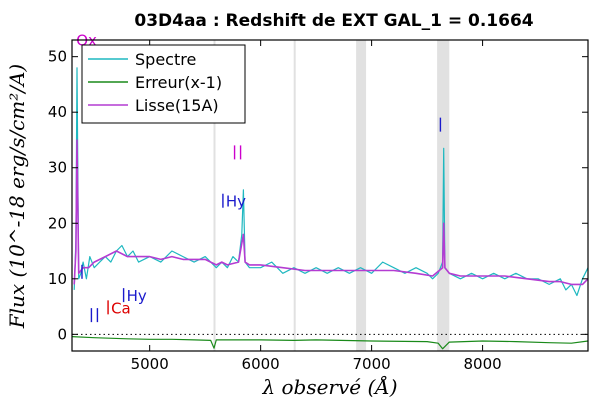  Describe the element at coordinates (165, 59) in the screenshot. I see `legend-label-0: Spectre` at that location.